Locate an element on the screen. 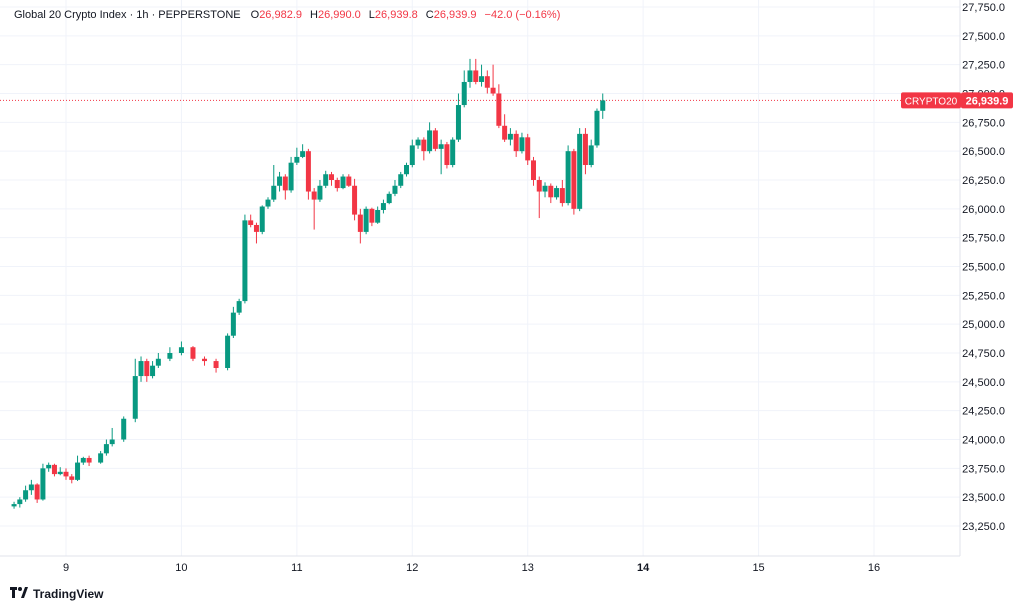 This screenshot has width=1024, height=615. close-value: 26,939.9 is located at coordinates (455, 15).